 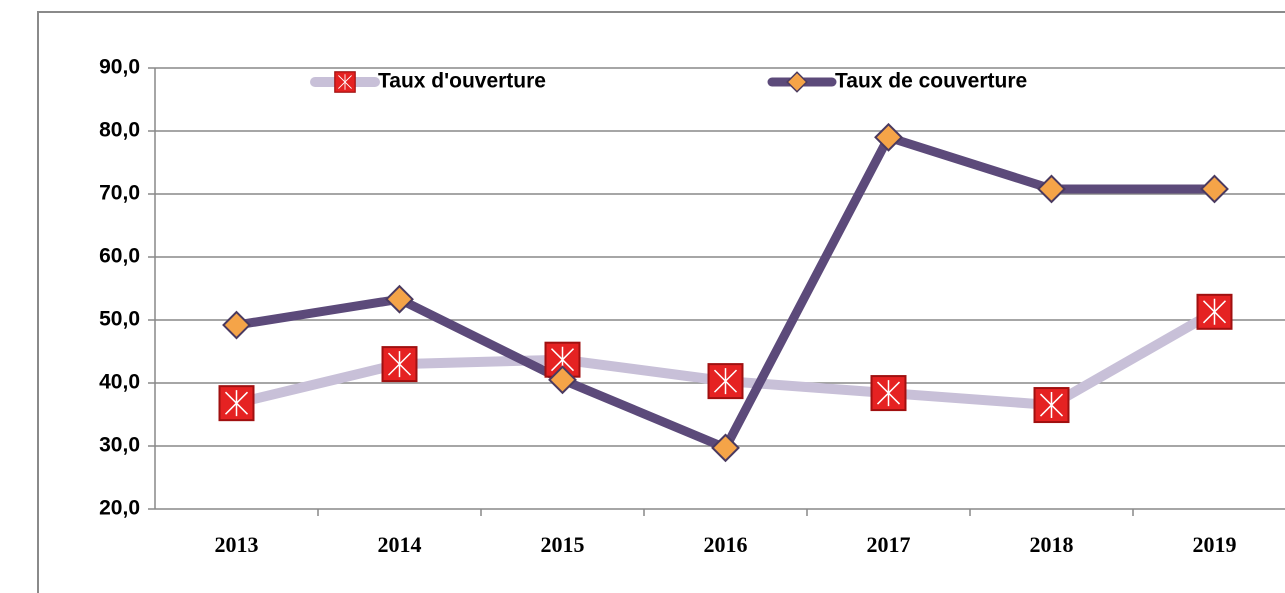 I want to click on y-tick-label: 40,0, so click(x=119, y=382).